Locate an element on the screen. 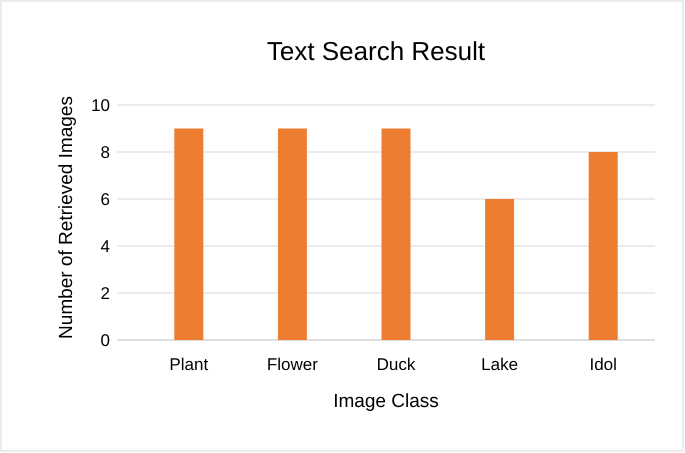  x-tick-label: Idol is located at coordinates (603, 364).